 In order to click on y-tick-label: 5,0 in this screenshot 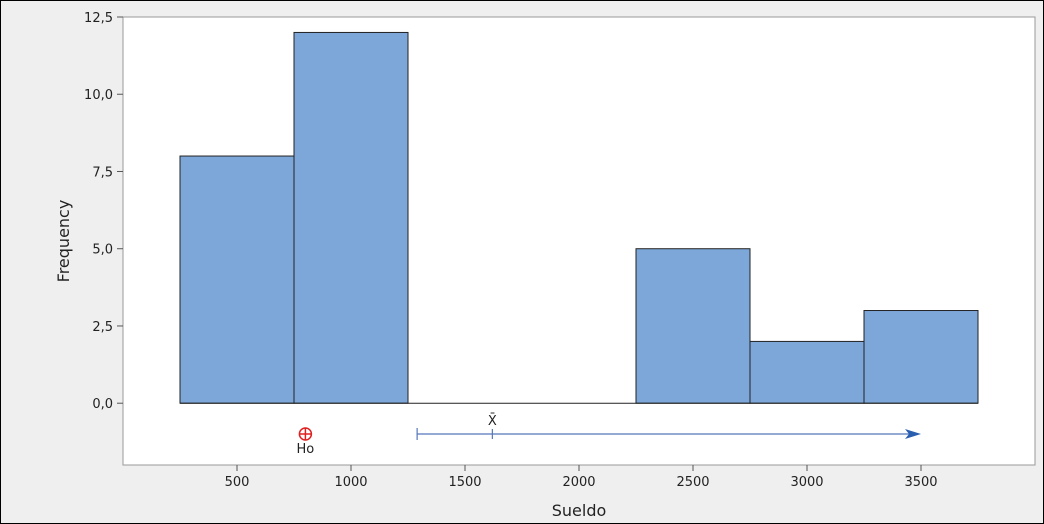, I will do `click(102, 250)`.